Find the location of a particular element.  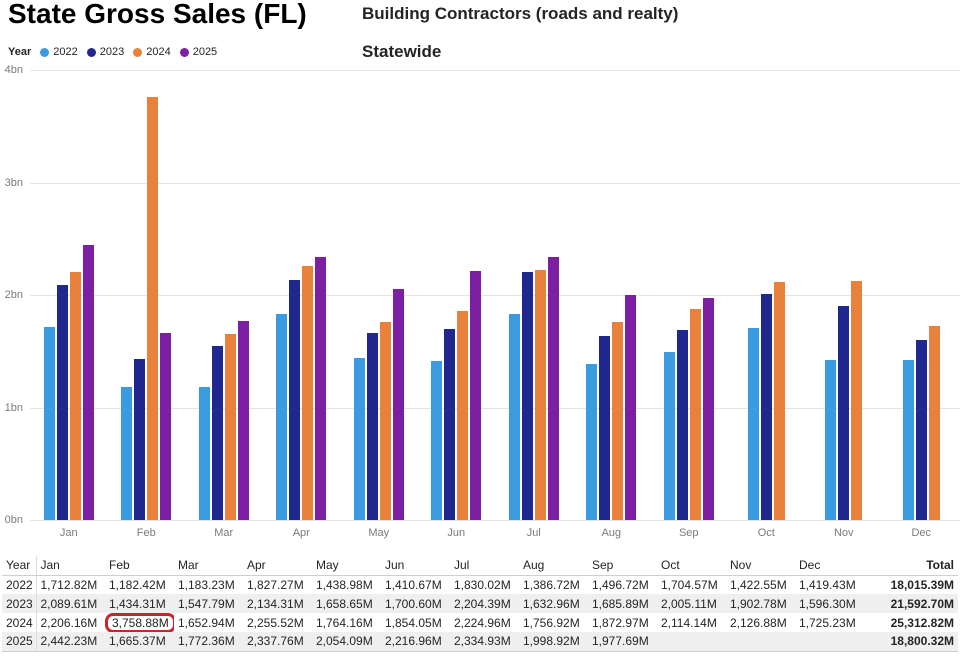

bar-2022-Dec is located at coordinates (908, 440).